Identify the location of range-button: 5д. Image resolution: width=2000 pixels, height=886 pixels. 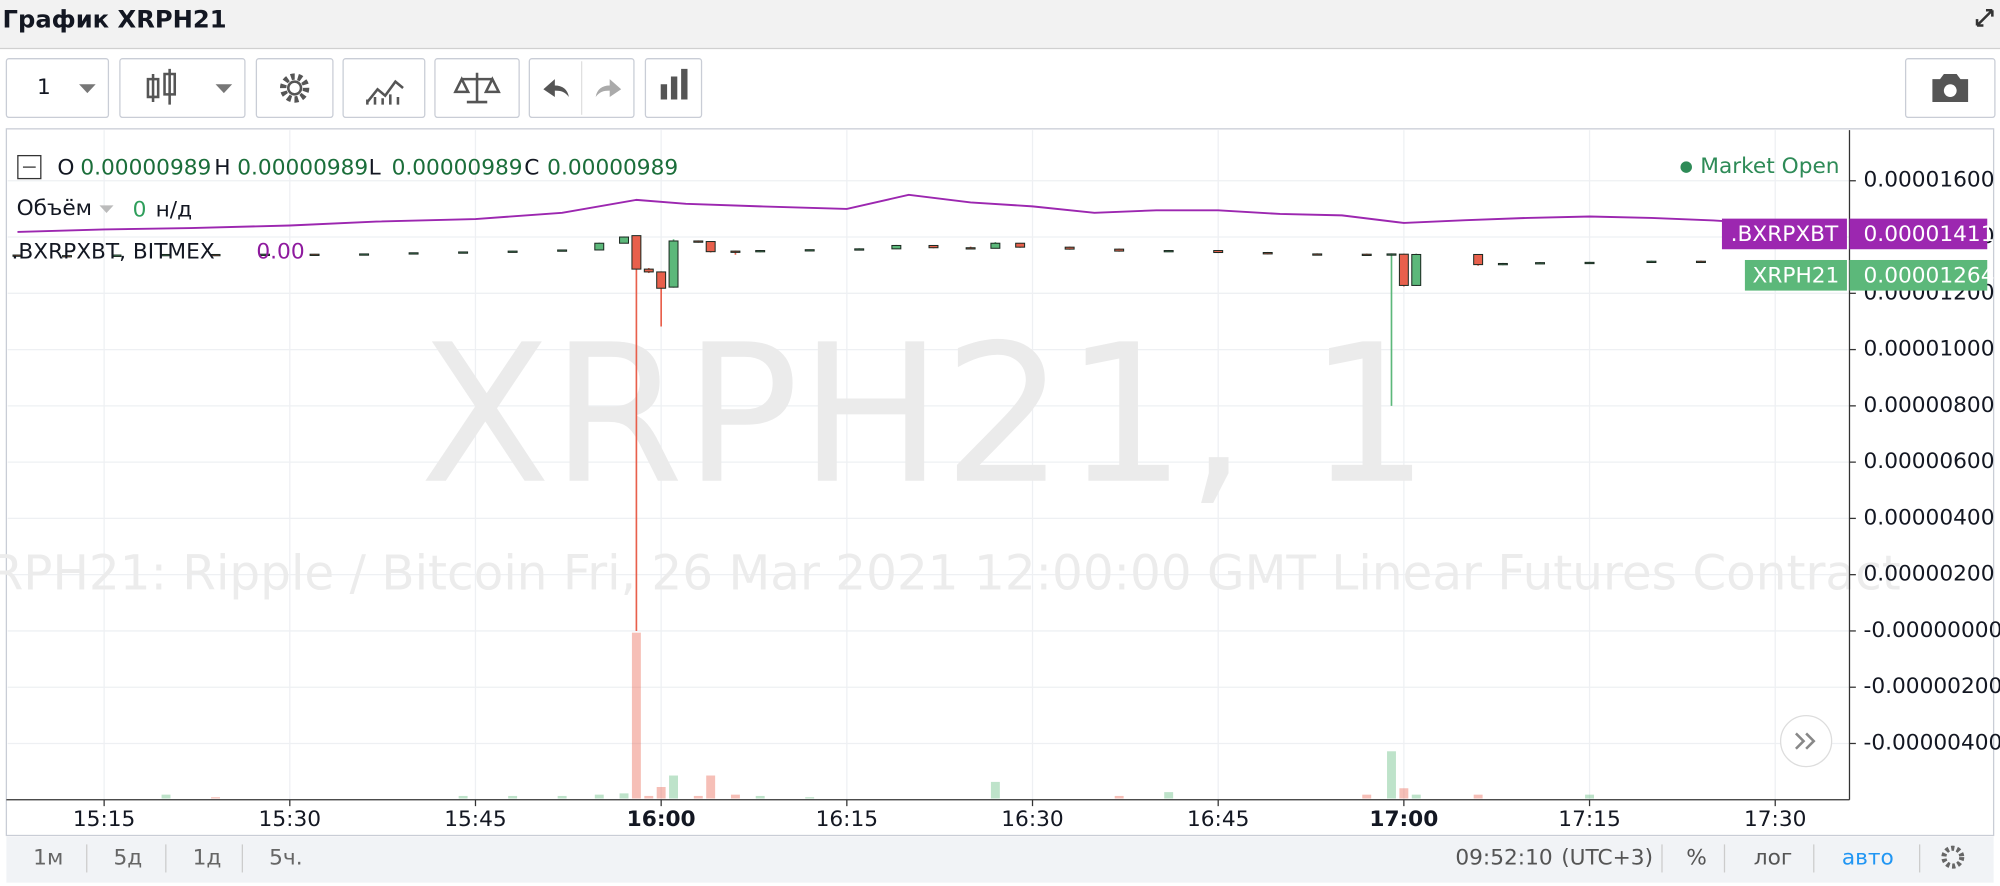
(128, 857).